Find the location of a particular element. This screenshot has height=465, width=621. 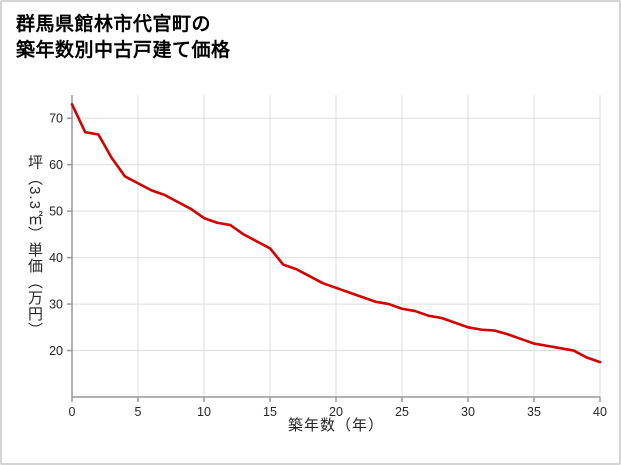

x-tick-label: 0 is located at coordinates (72, 412).